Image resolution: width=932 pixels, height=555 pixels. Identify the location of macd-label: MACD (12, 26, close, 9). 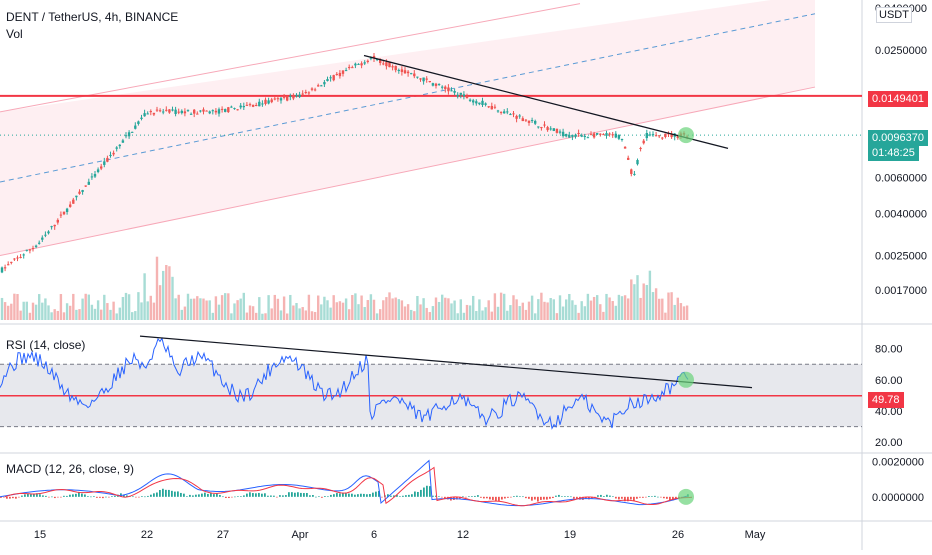
(70, 469).